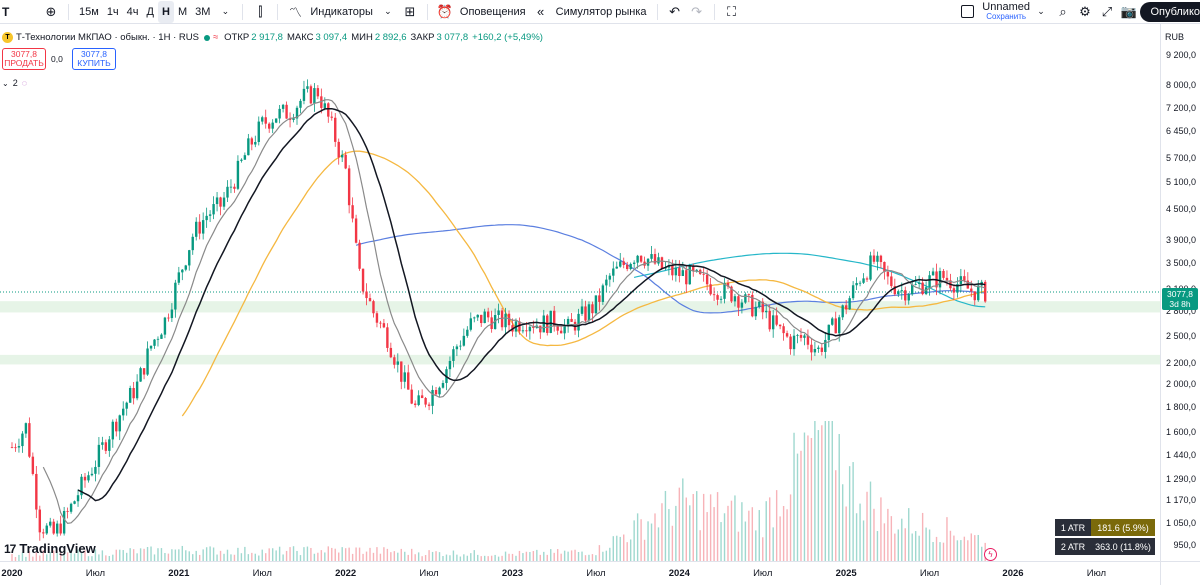 This screenshot has height=585, width=1200. What do you see at coordinates (674, 11) in the screenshot?
I see `undo-icon: ↶` at bounding box center [674, 11].